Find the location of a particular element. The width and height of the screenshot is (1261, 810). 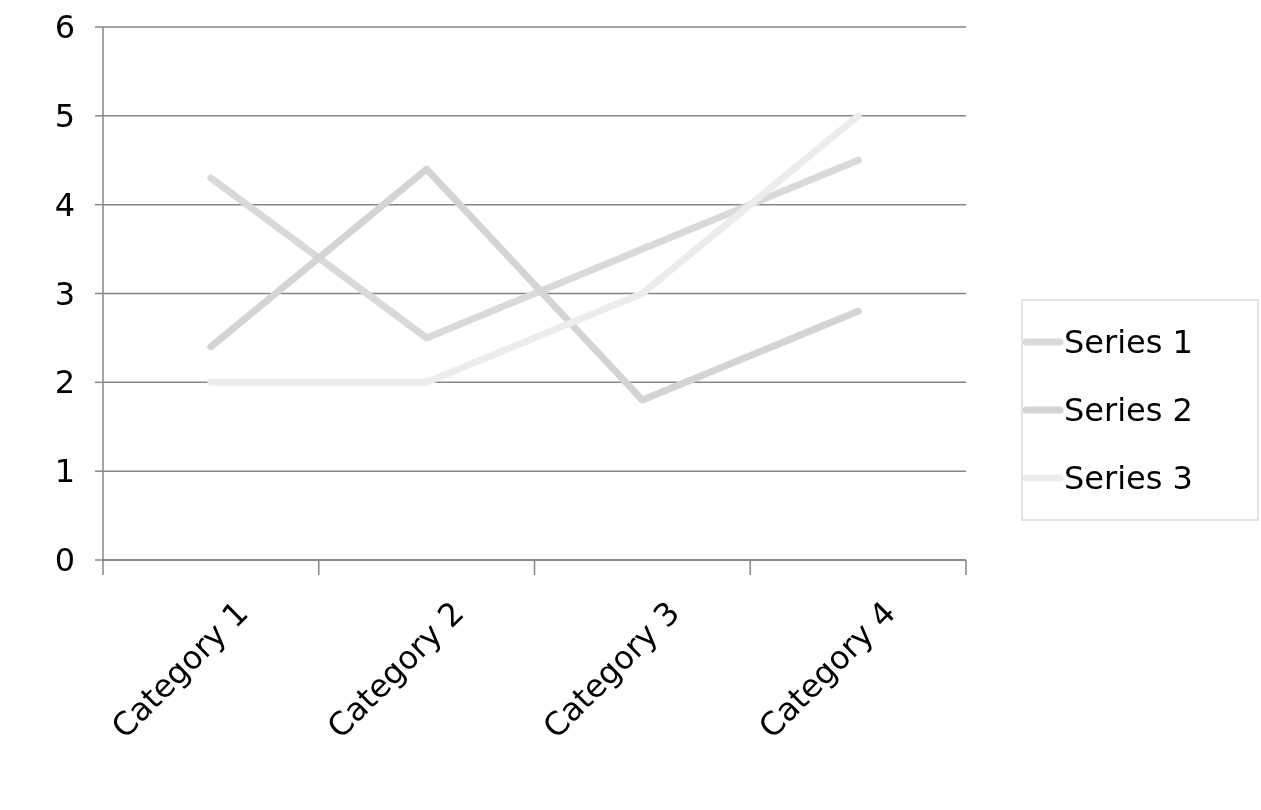

y-tick-label: 5 is located at coordinates (64, 115).